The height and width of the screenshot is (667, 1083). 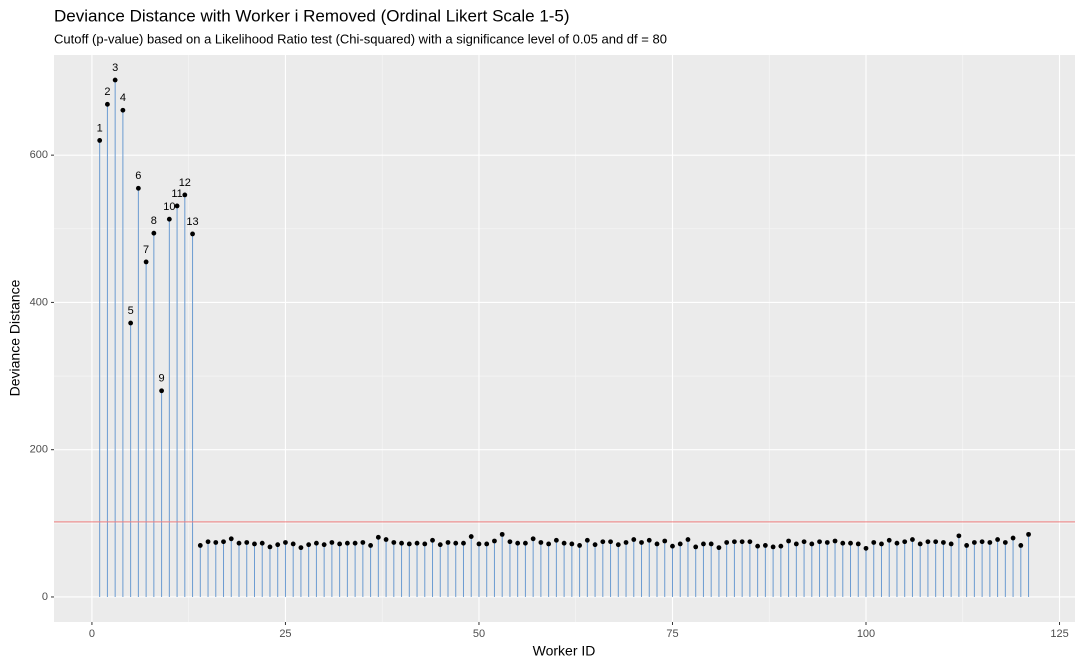 I want to click on x-axis-title: Worker ID, so click(x=564, y=651).